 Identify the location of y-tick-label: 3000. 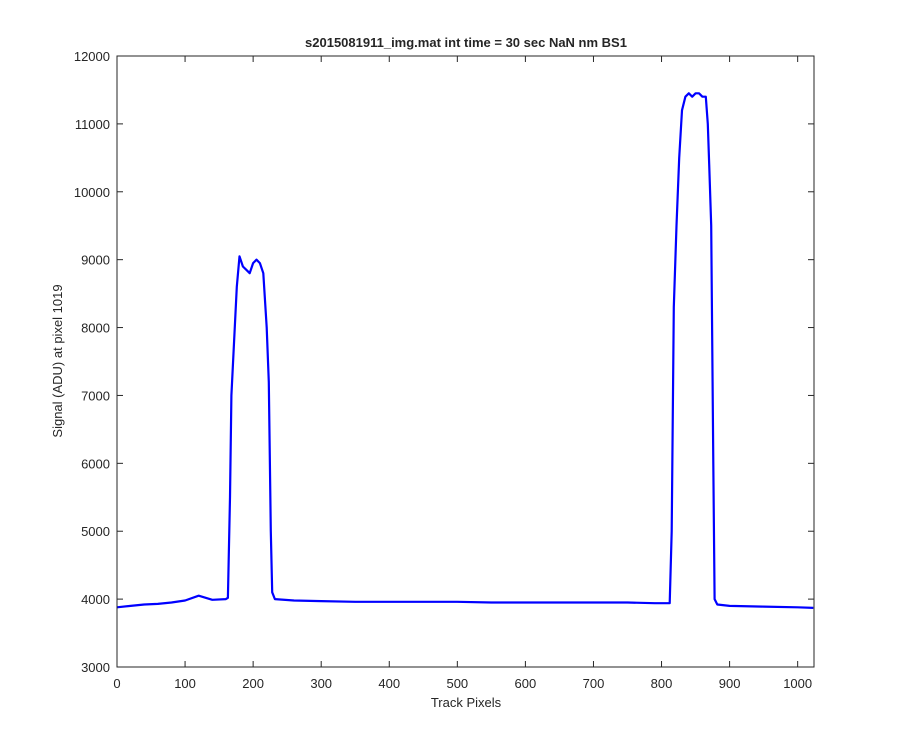
(95, 667).